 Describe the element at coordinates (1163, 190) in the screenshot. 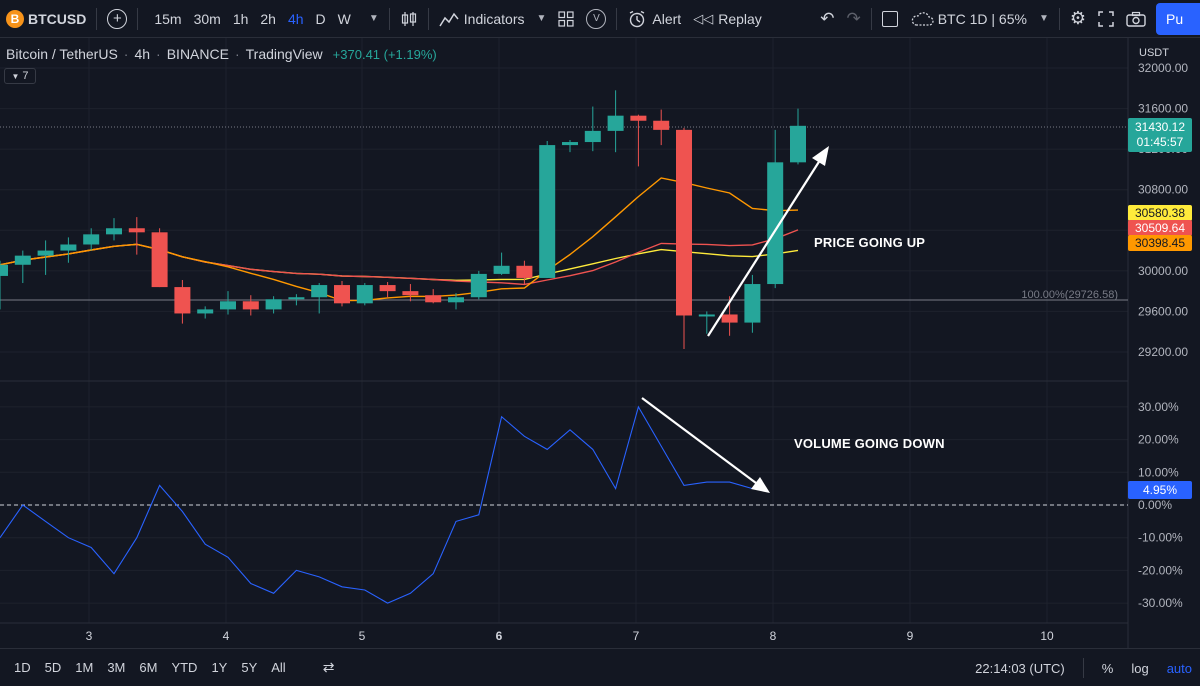

I see `price-tick: 30800.00` at that location.